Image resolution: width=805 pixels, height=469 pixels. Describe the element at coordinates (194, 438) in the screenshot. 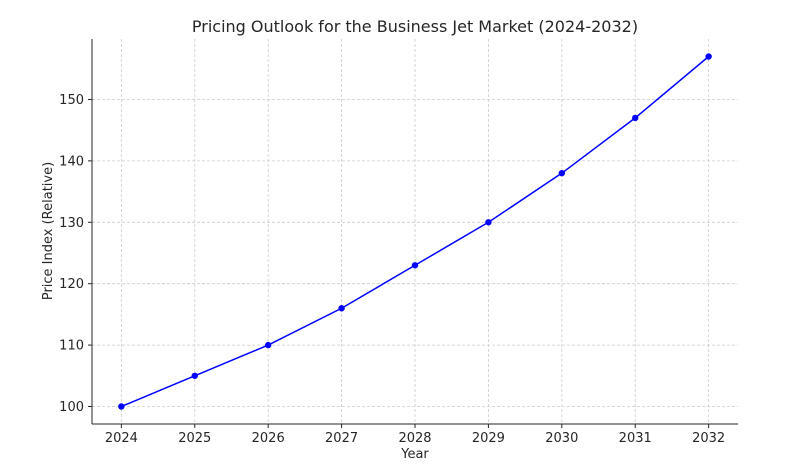

I see `x-tick-label: 2025` at that location.